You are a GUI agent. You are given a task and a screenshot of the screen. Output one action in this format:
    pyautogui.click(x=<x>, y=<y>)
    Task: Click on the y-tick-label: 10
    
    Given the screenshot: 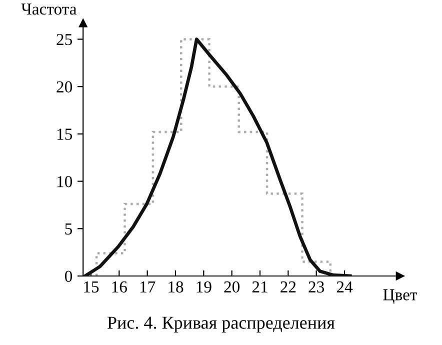 What is the action you would take?
    pyautogui.click(x=64, y=182)
    